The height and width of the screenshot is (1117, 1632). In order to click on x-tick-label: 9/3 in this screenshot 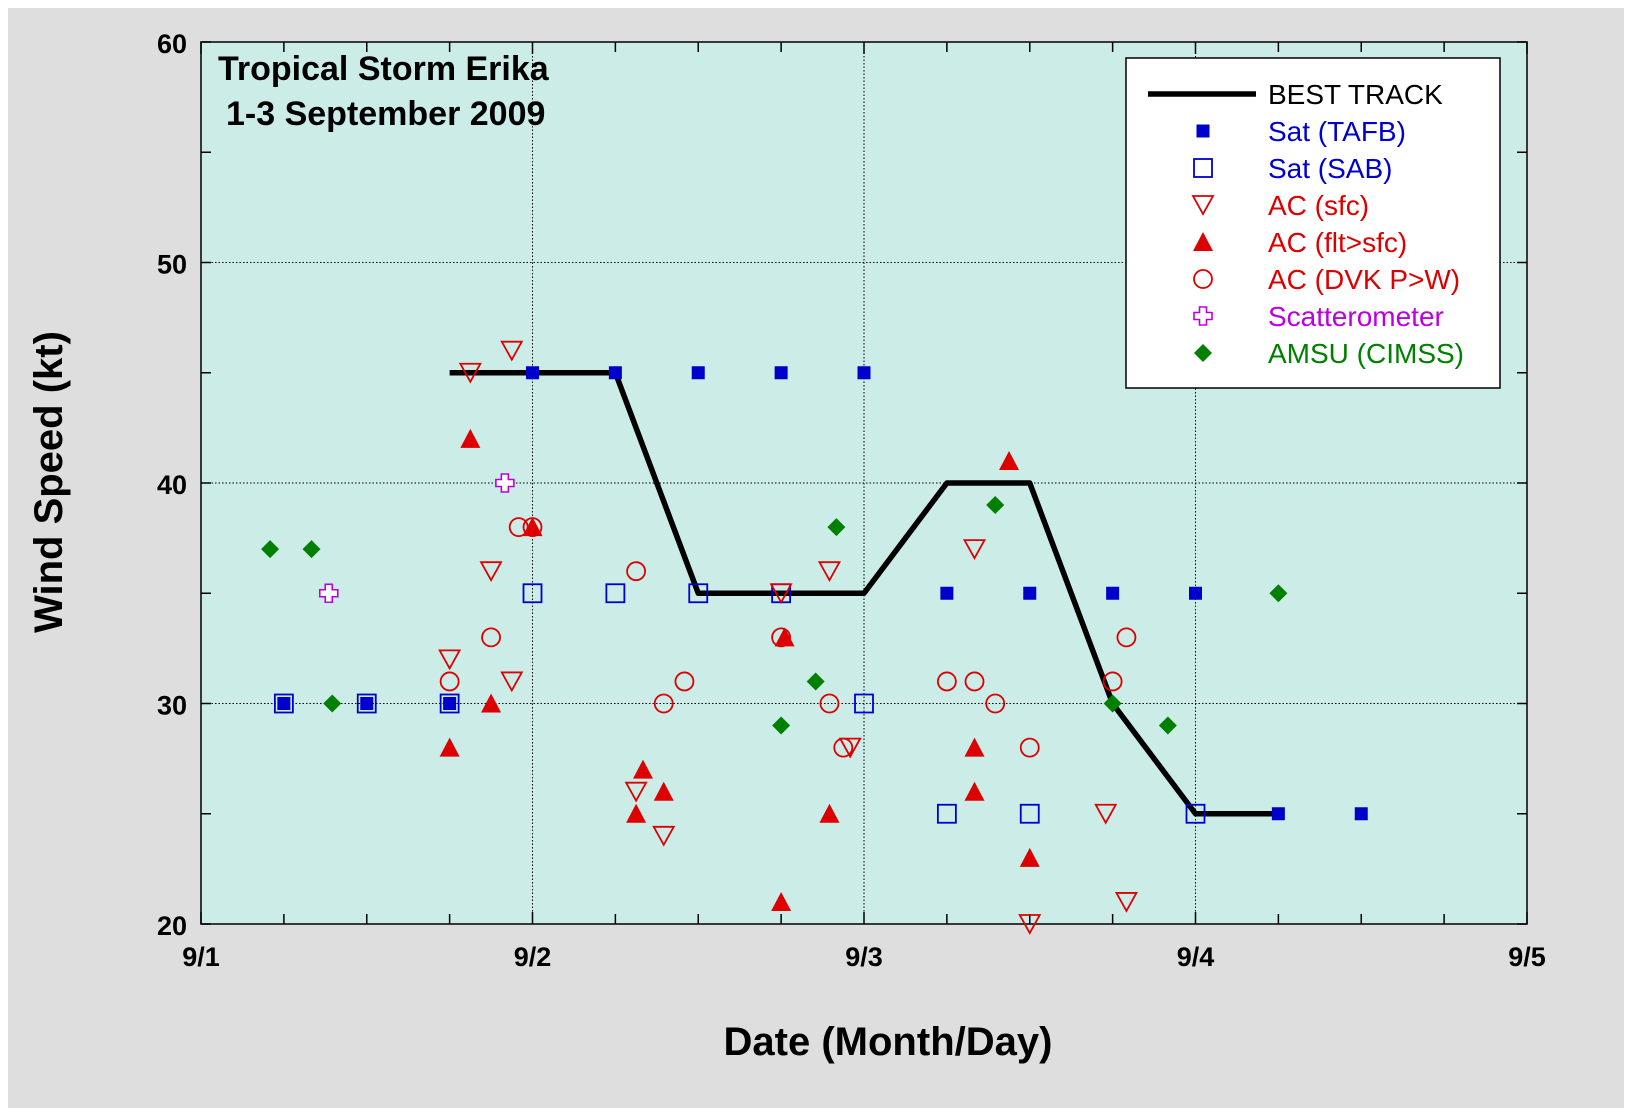, I will do `click(864, 957)`.